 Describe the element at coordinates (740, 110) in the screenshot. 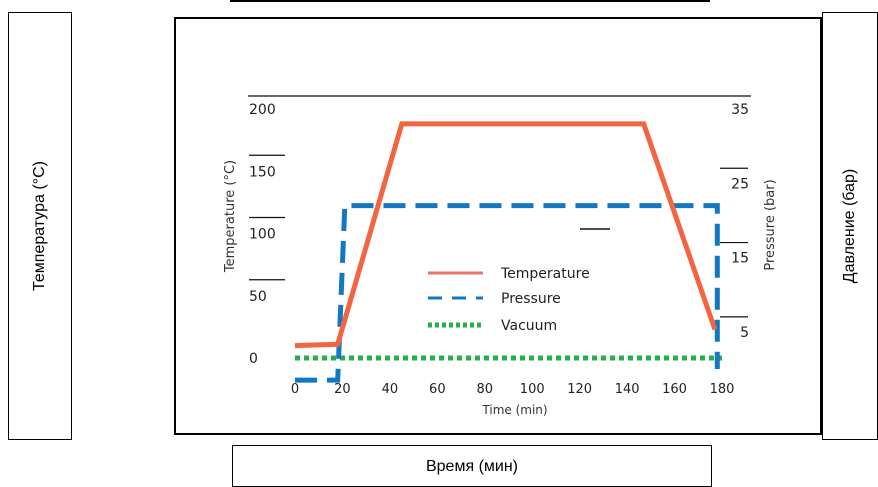

I see `pressure-tick-label: 35` at that location.